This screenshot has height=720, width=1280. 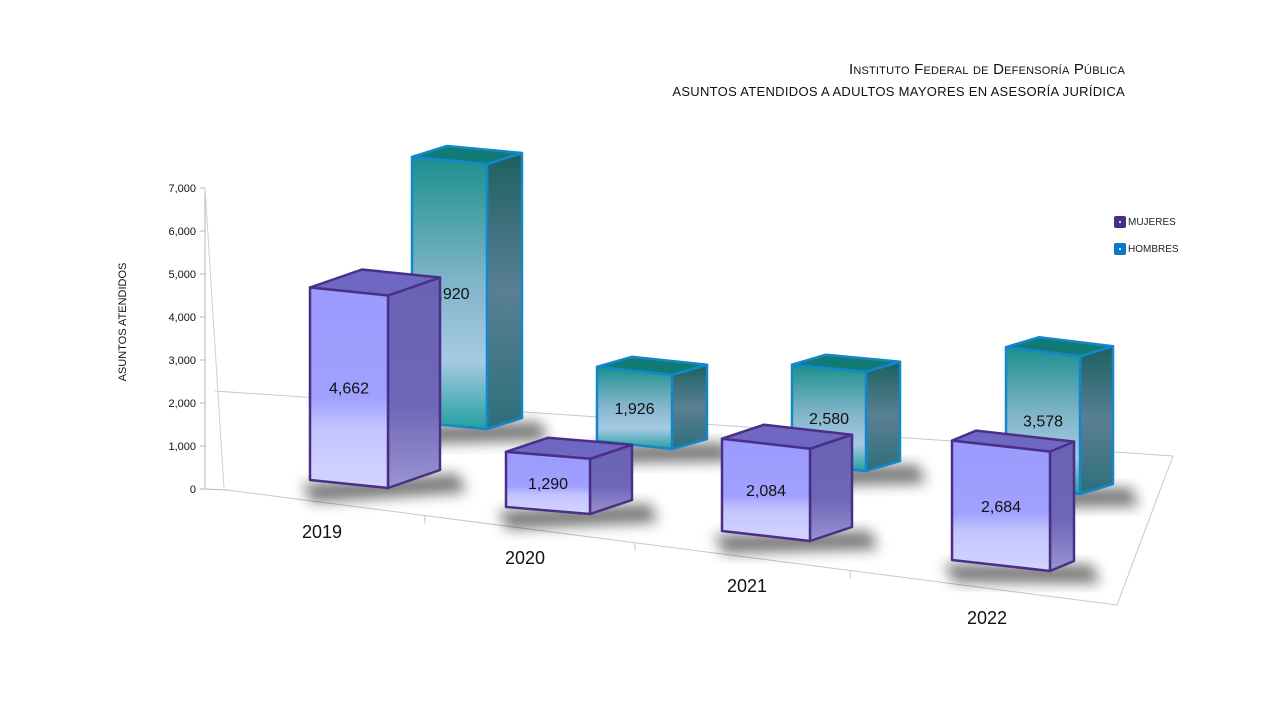 I want to click on y-tick-label: 6,000, so click(x=182, y=232).